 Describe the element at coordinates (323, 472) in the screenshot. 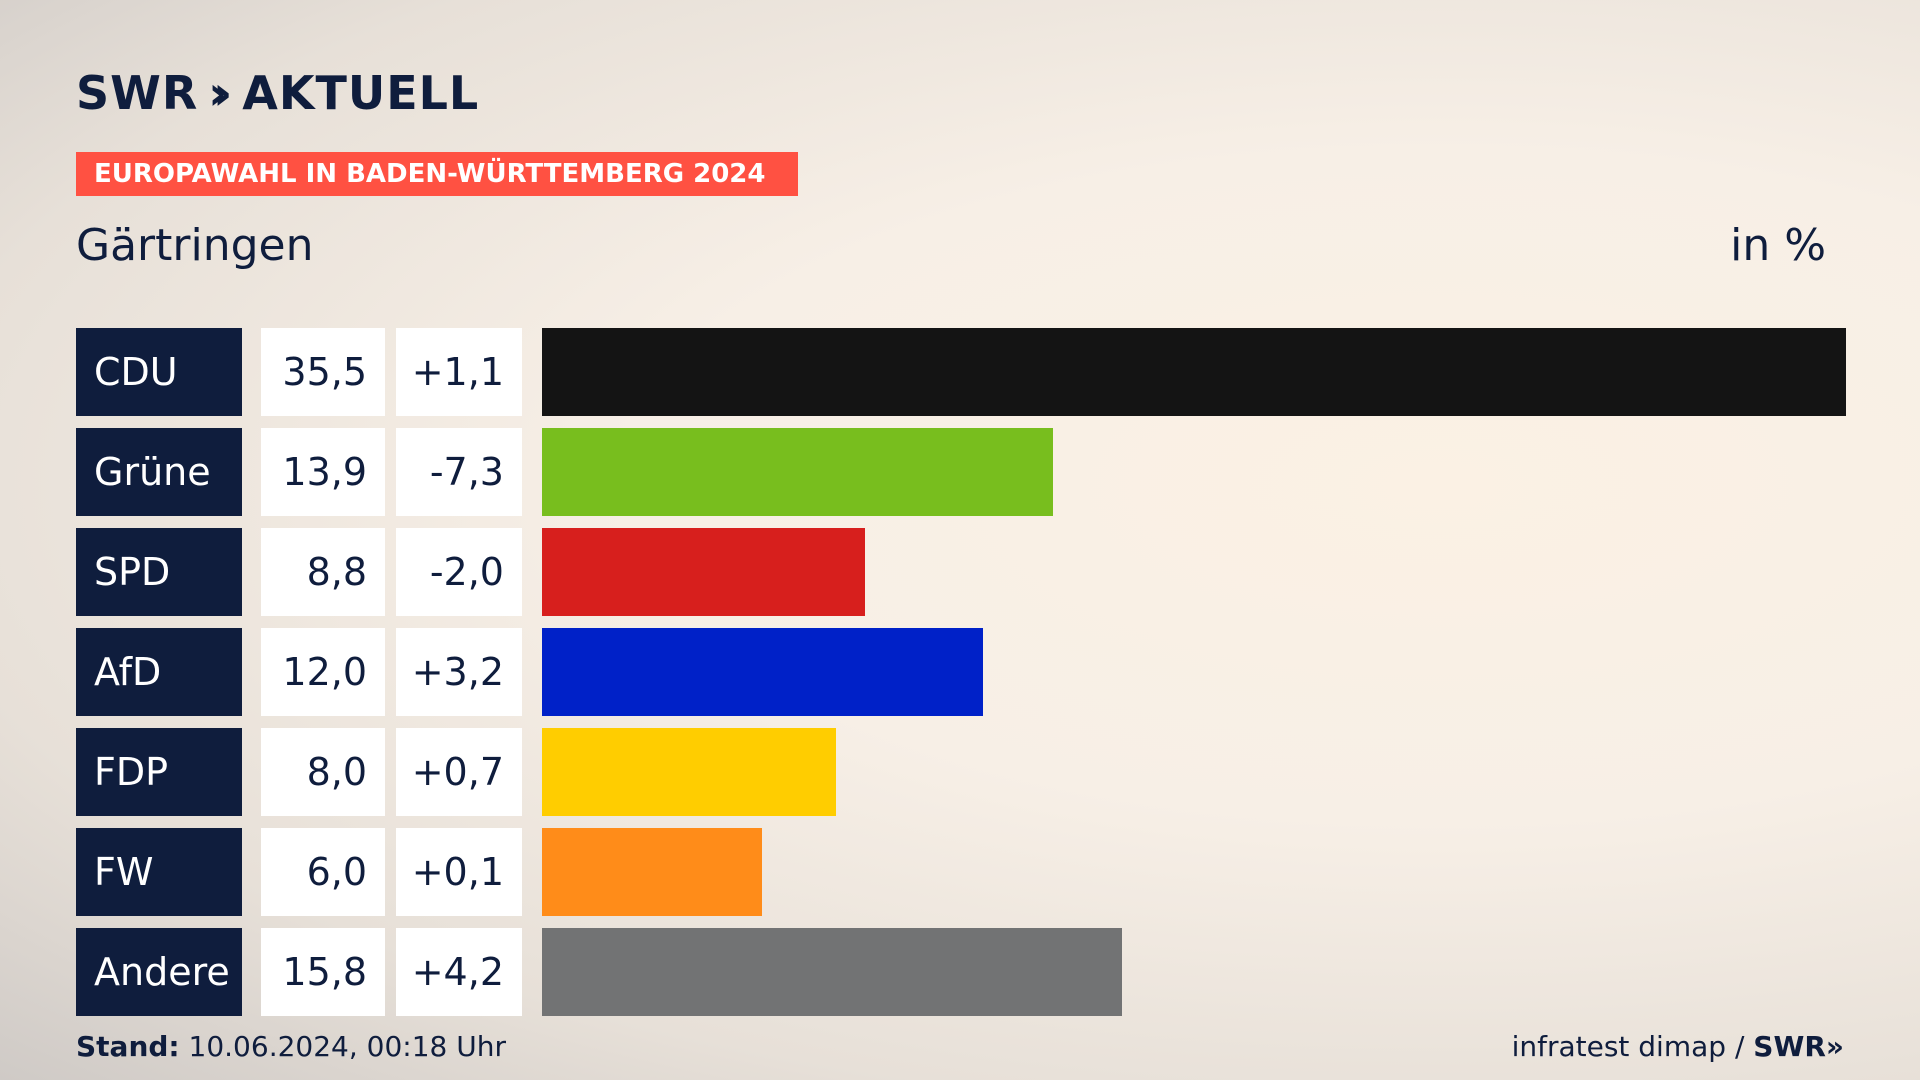

I see `vote-share-label: 13,9` at that location.